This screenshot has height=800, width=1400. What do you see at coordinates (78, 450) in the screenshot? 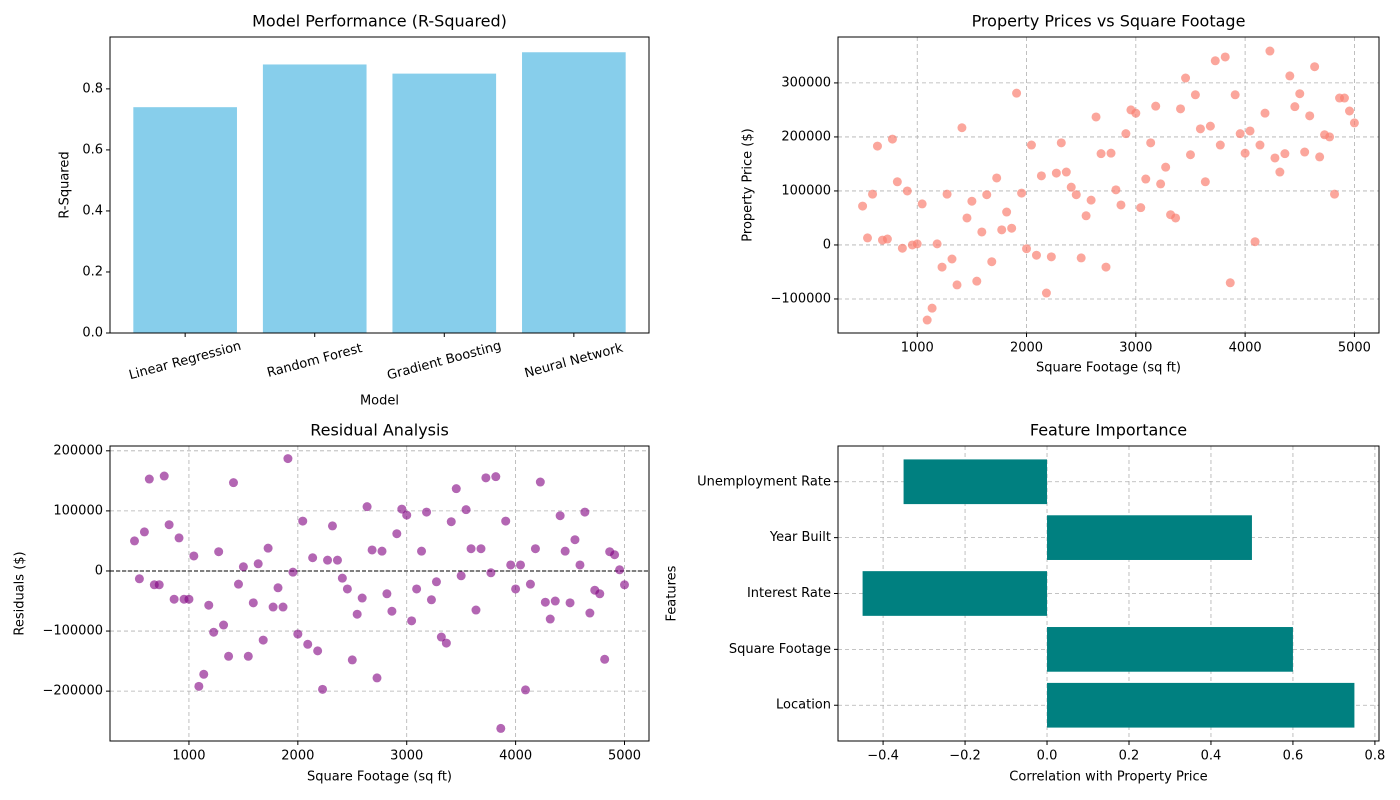
I see `y-tick-label: 200000` at bounding box center [78, 450].